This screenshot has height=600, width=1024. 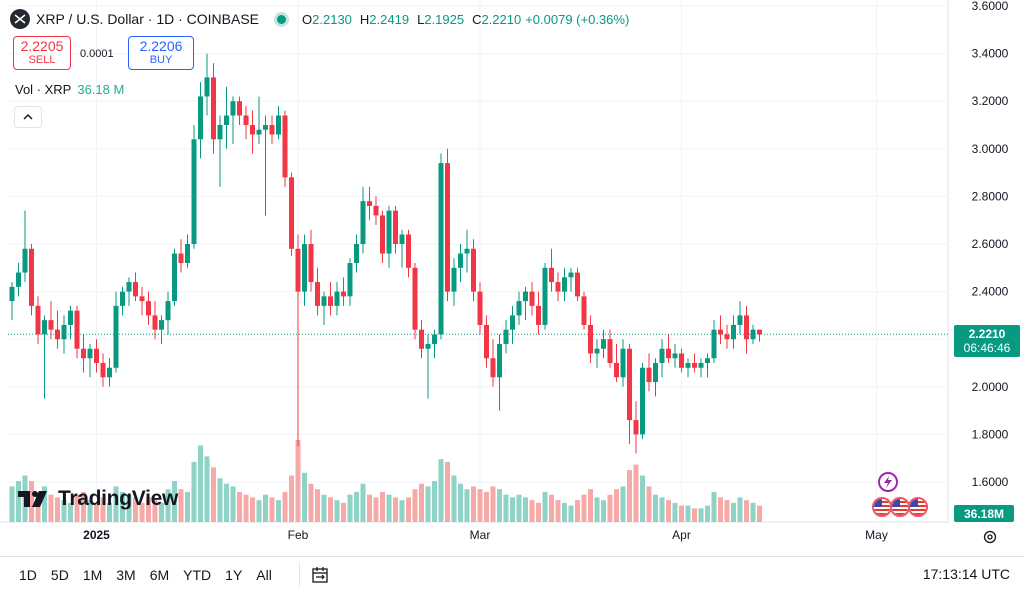 What do you see at coordinates (264, 575) in the screenshot?
I see `timeframe-all: All` at bounding box center [264, 575].